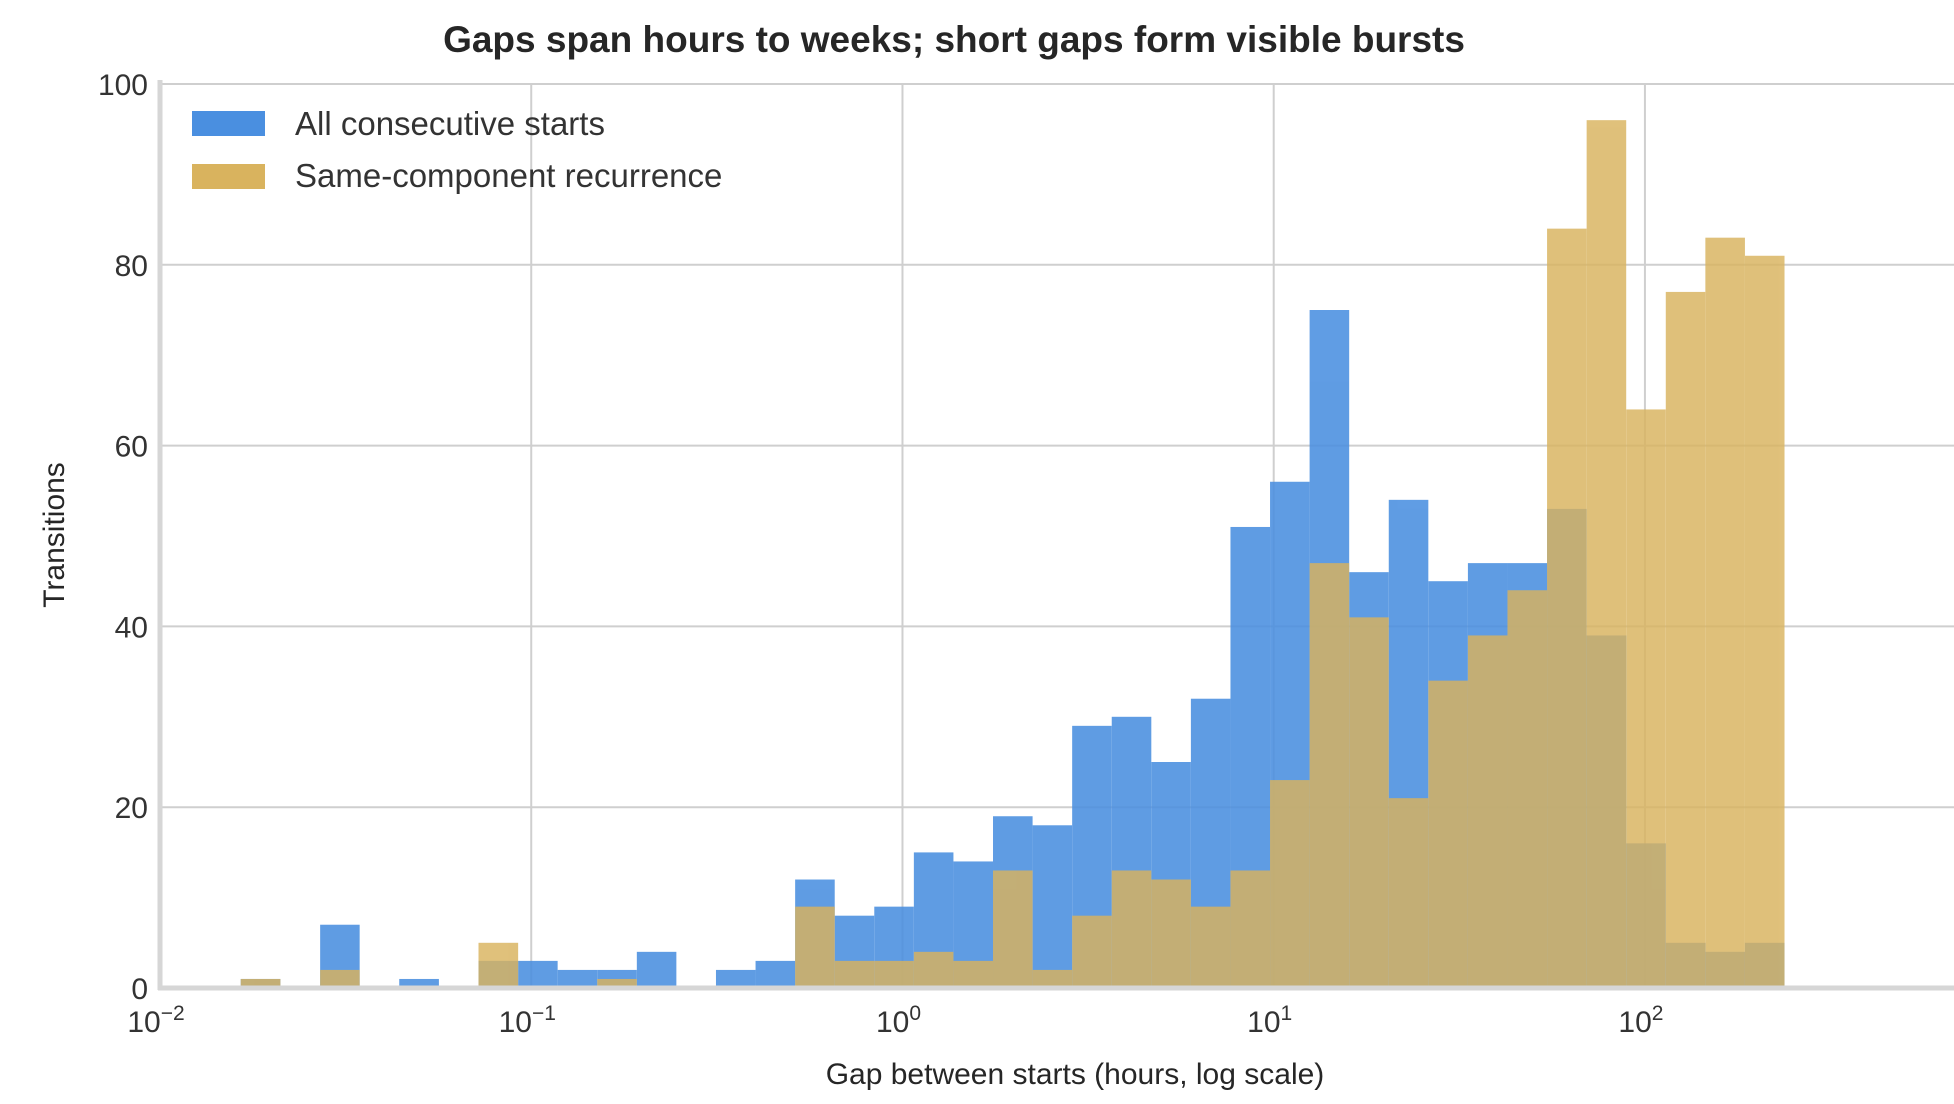 Image resolution: width=1954 pixels, height=1104 pixels. Describe the element at coordinates (131, 266) in the screenshot. I see `y-tick-label: 80` at that location.